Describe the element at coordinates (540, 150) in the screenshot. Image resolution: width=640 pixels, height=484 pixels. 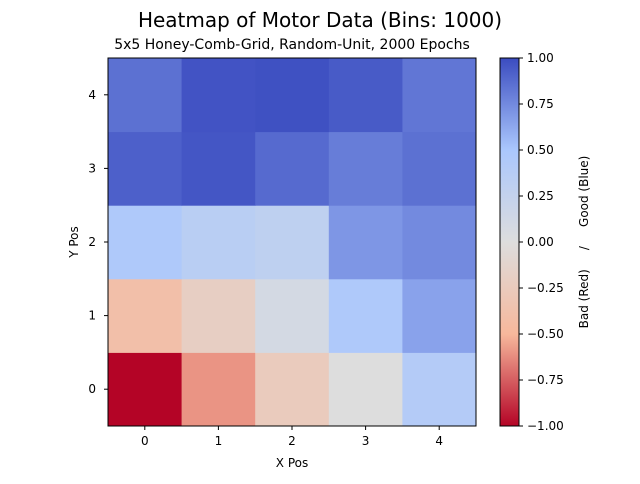
I see `colorbar-tick-label: 0.50` at that location.